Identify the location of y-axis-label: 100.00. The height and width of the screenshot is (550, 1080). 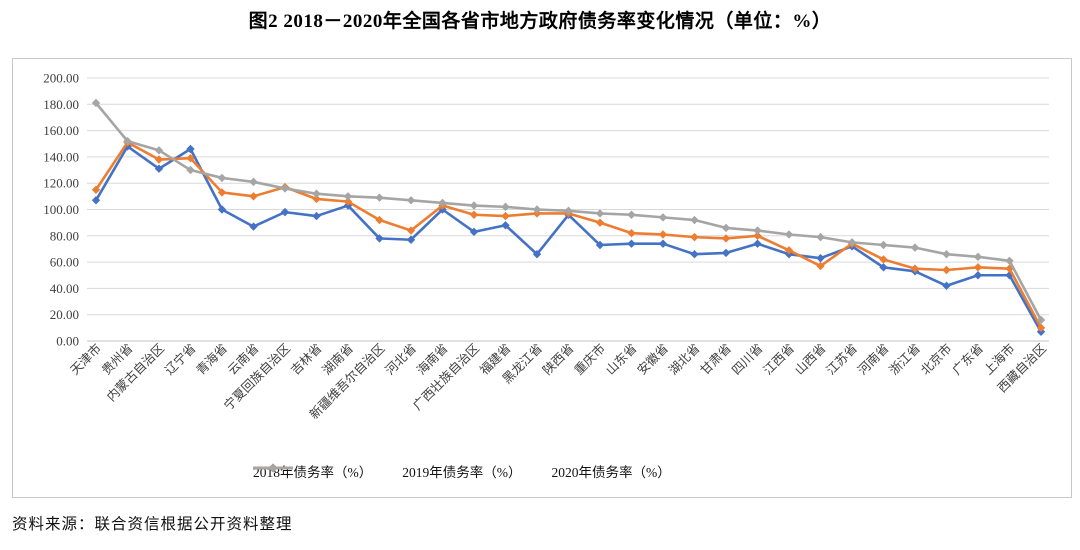
(61, 209).